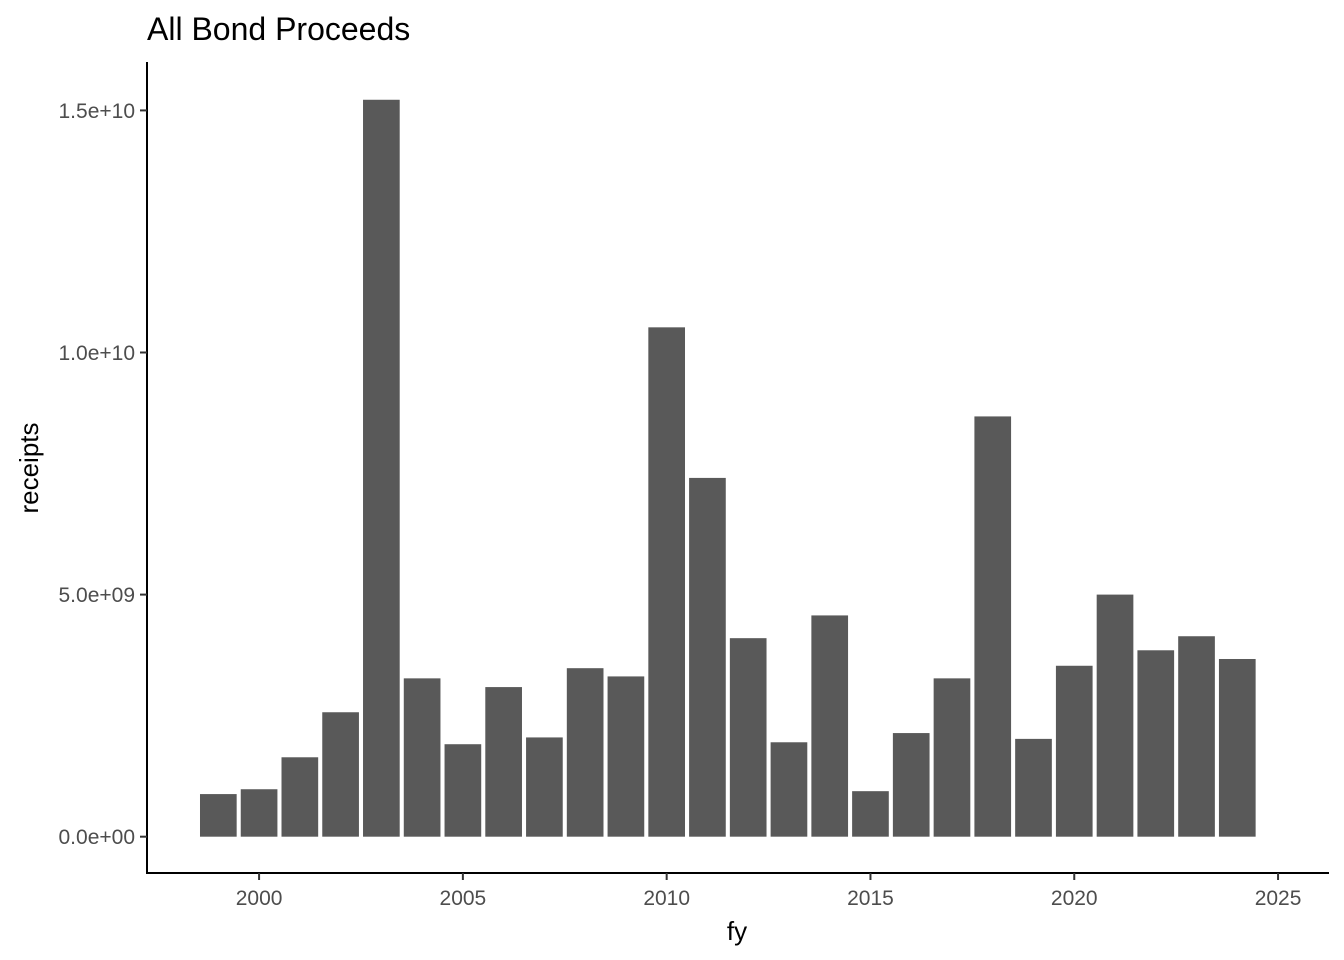 The height and width of the screenshot is (960, 1344). What do you see at coordinates (463, 898) in the screenshot?
I see `x-tick-label: 2005` at bounding box center [463, 898].